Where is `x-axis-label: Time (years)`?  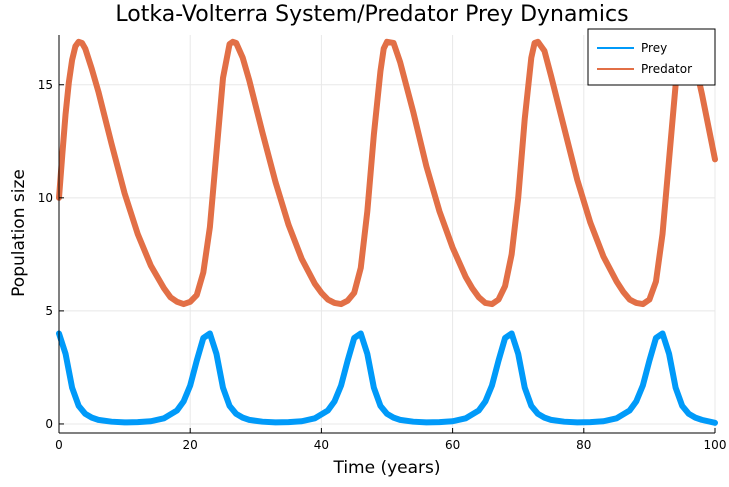
x-axis-label: Time (years) is located at coordinates (386, 468).